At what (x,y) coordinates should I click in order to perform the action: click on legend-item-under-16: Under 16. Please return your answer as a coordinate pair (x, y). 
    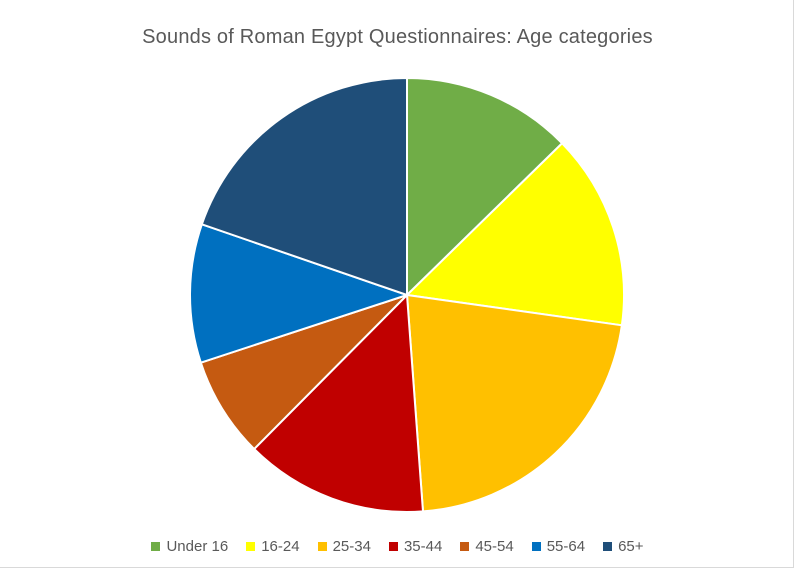
    Looking at the image, I should click on (189, 546).